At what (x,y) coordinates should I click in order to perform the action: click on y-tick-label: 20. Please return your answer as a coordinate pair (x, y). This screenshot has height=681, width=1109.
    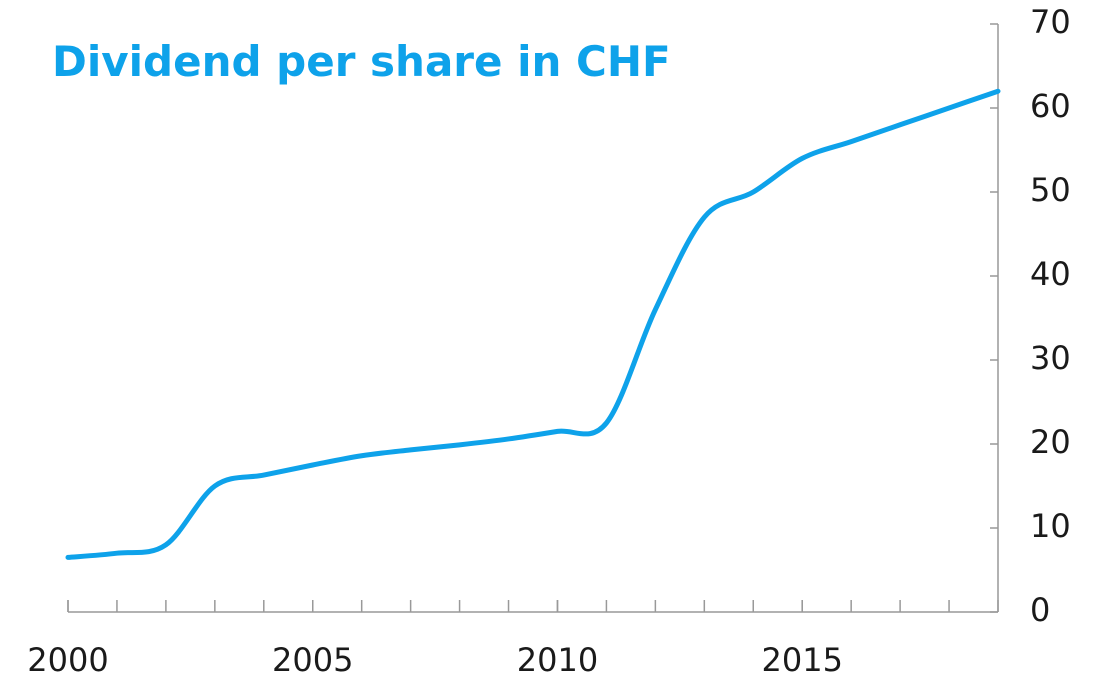
    Looking at the image, I should click on (1050, 442).